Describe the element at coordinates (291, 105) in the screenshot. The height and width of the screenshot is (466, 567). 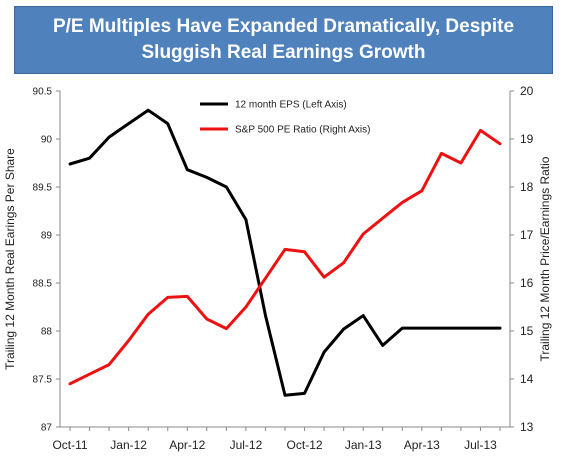
I see `legend-label: 12 month EPS (Left Axis)` at that location.